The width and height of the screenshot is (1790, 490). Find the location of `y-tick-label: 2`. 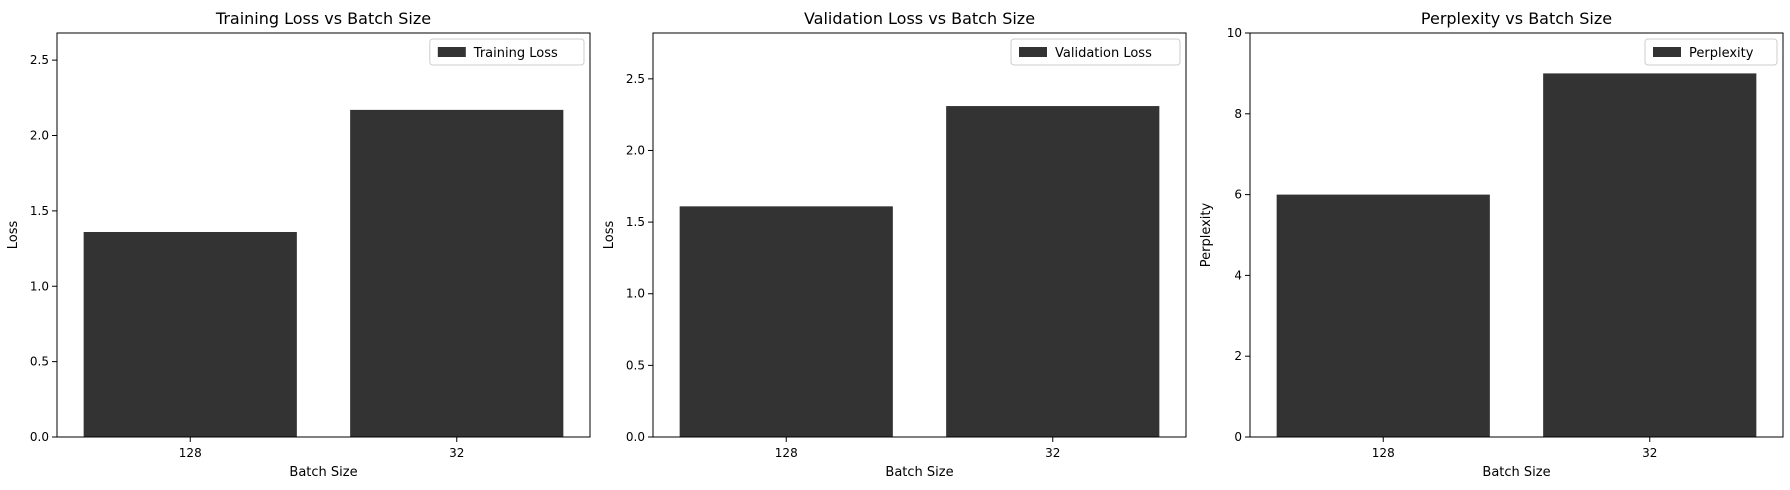

y-tick-label: 2 is located at coordinates (1238, 356).